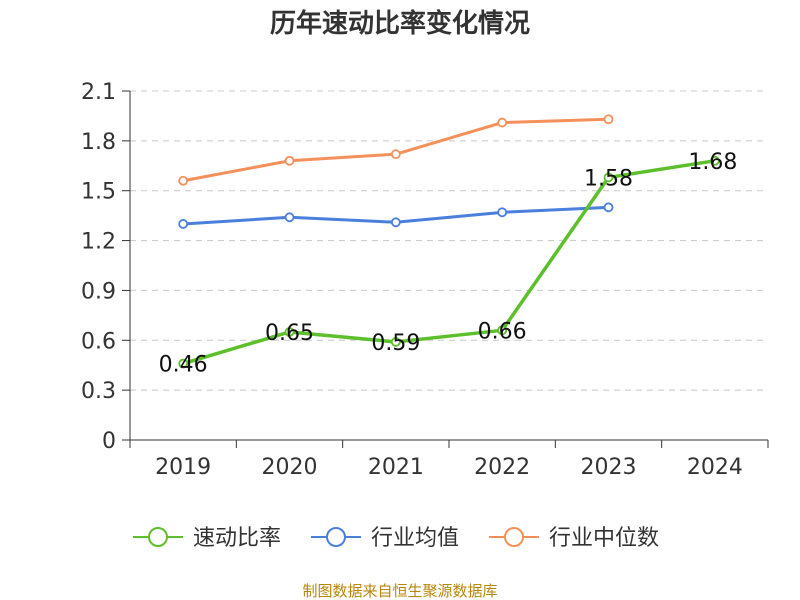 Image resolution: width=800 pixels, height=600 pixels. What do you see at coordinates (395, 154) in the screenshot?
I see `point-2-2021` at bounding box center [395, 154].